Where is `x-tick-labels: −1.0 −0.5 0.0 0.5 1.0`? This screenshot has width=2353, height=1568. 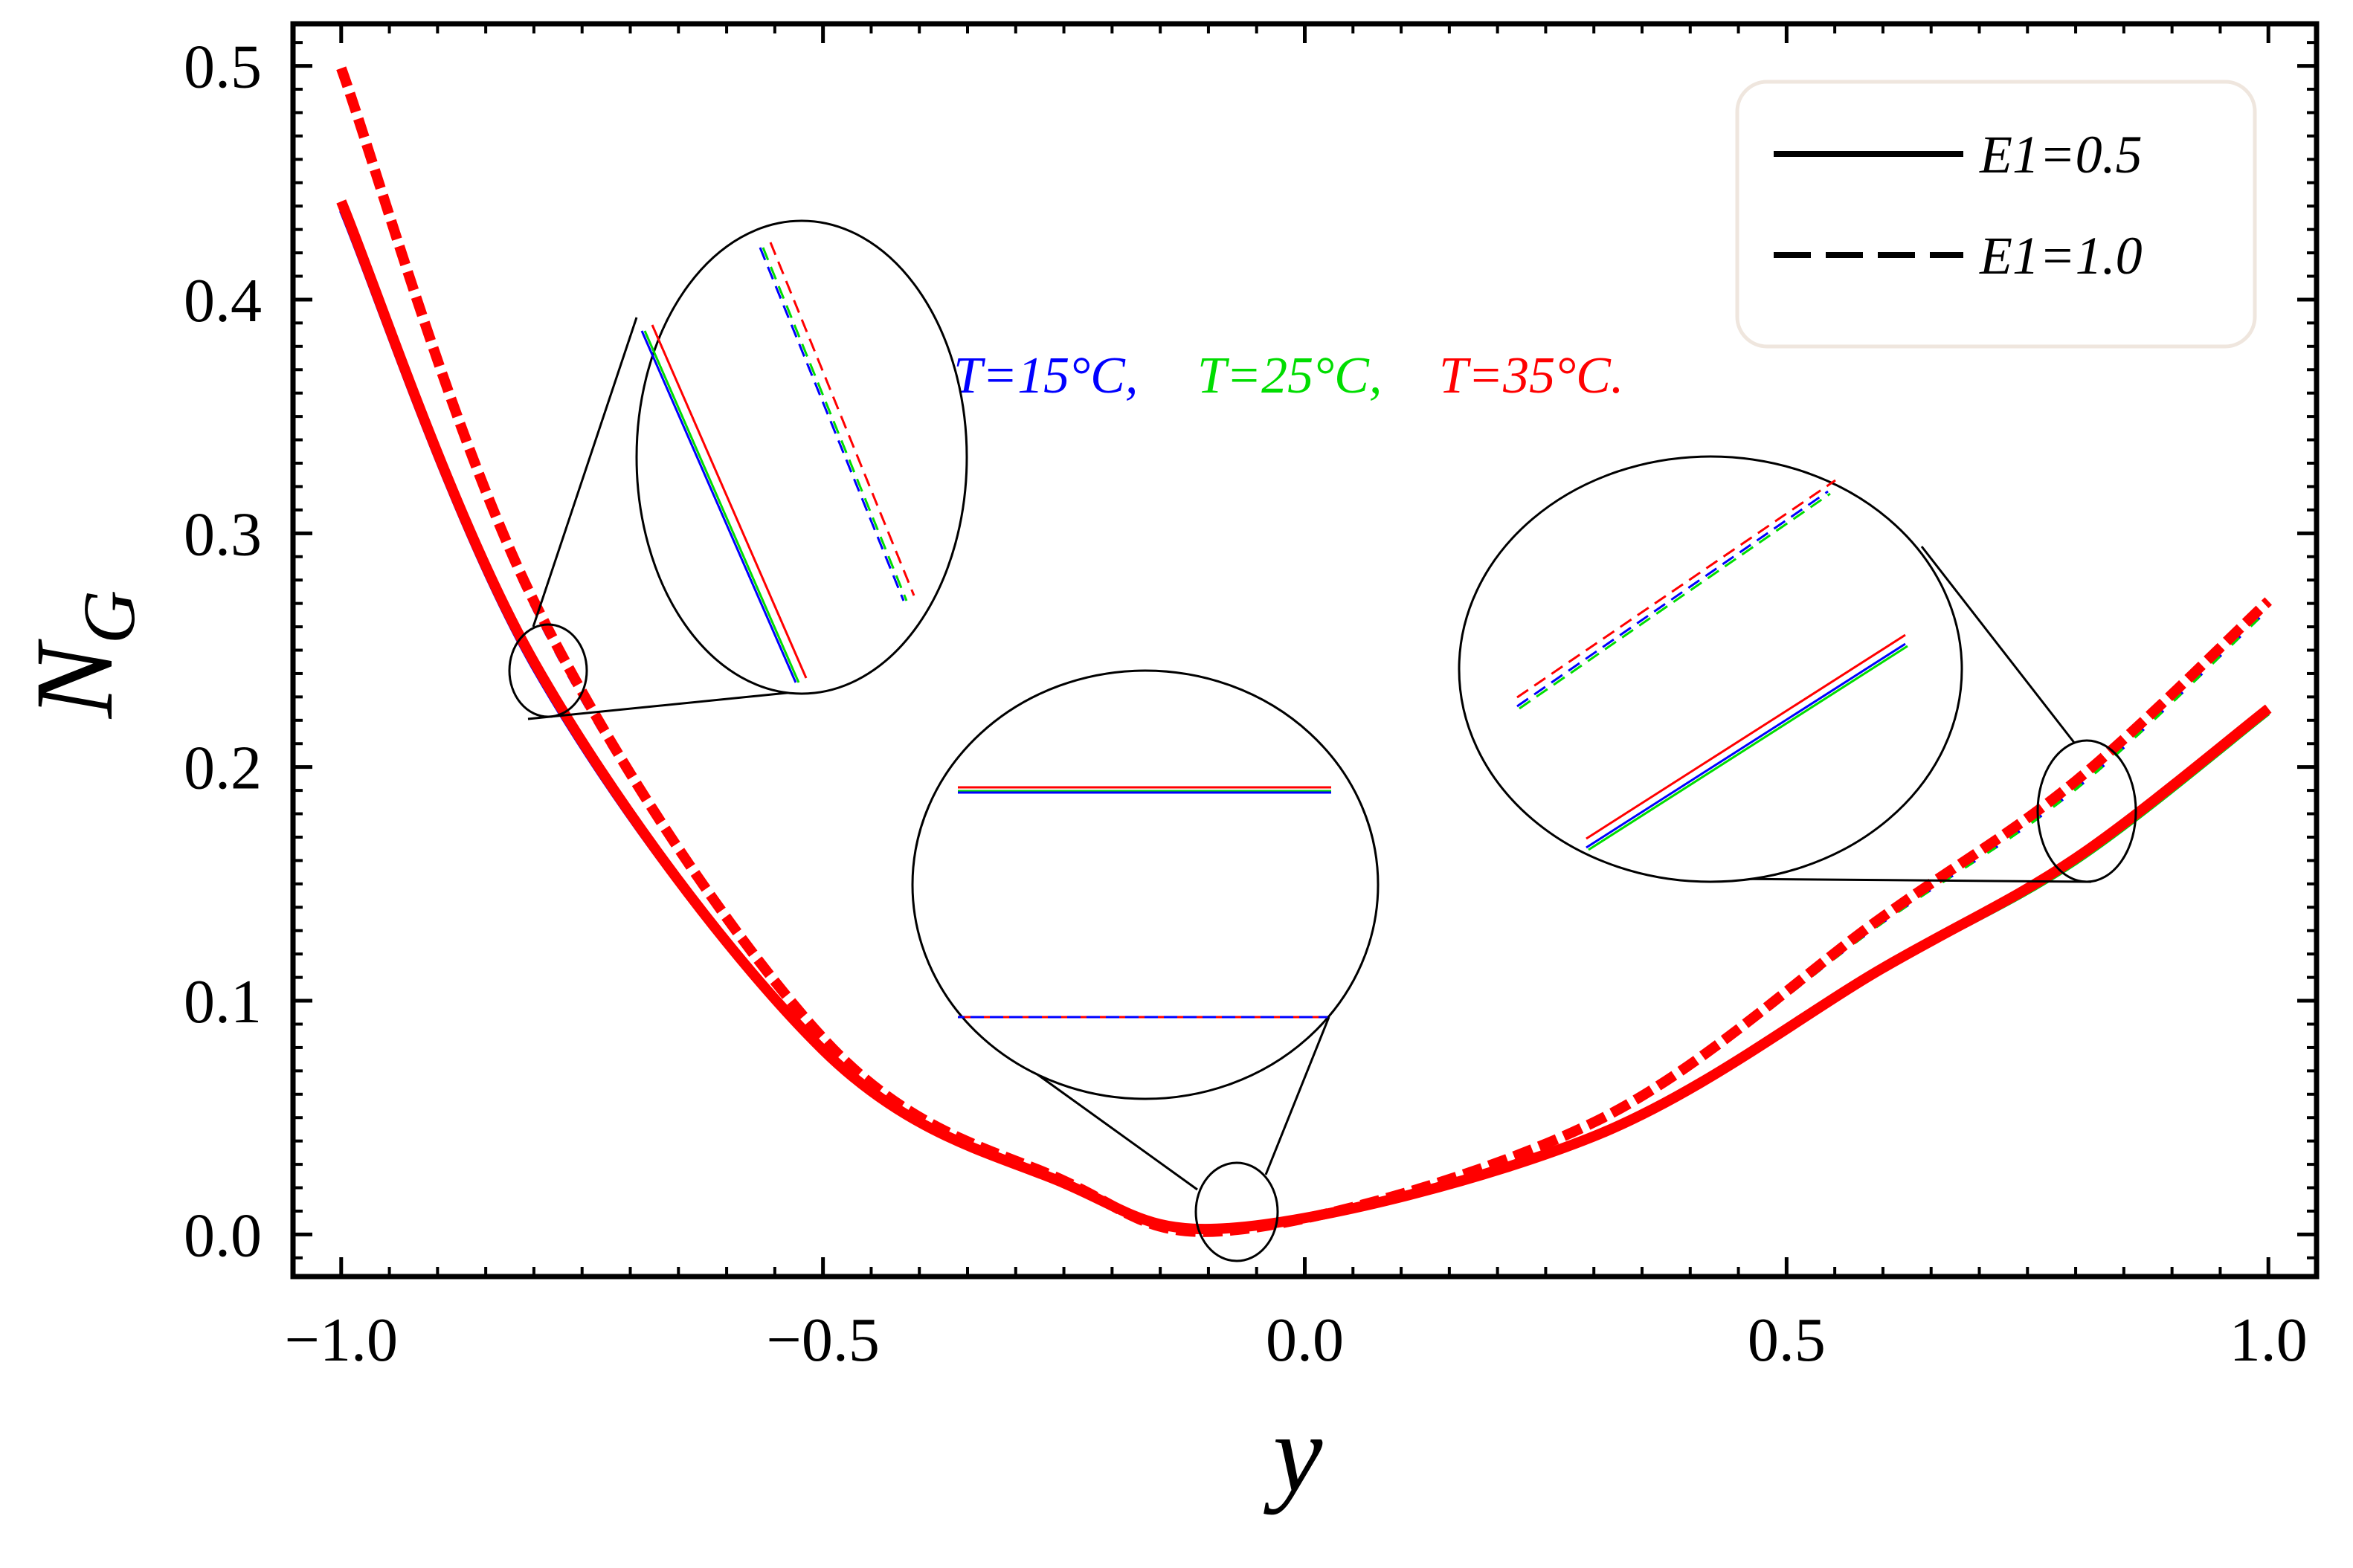
x-tick-labels: −1.0 −0.5 0.0 0.5 1.0 is located at coordinates (1296, 1340).